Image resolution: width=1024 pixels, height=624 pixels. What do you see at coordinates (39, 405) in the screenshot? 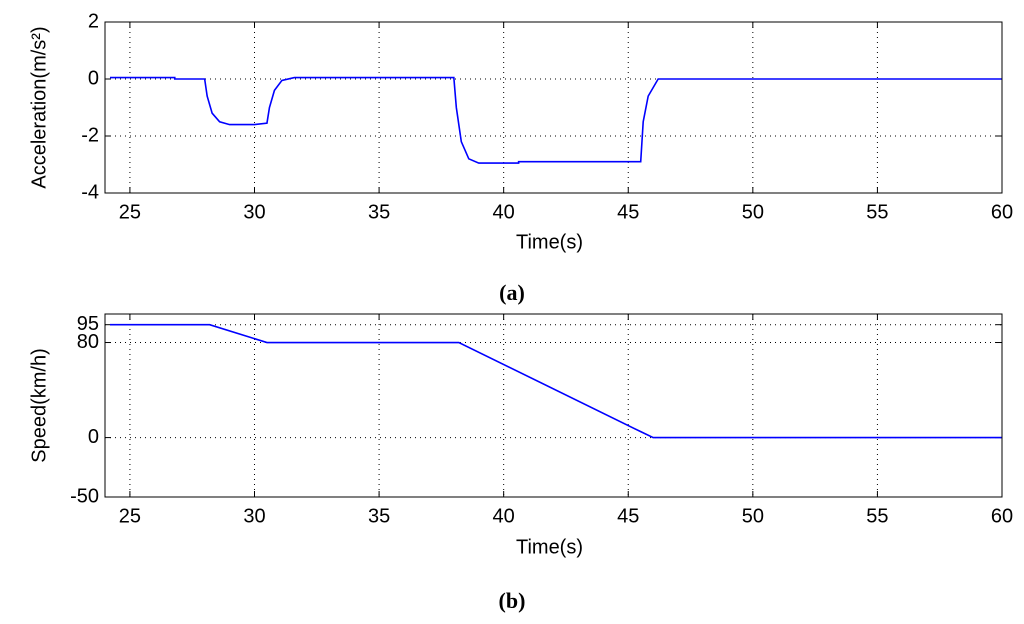
I see `y-axis-label: Speed(km/h)` at bounding box center [39, 405].